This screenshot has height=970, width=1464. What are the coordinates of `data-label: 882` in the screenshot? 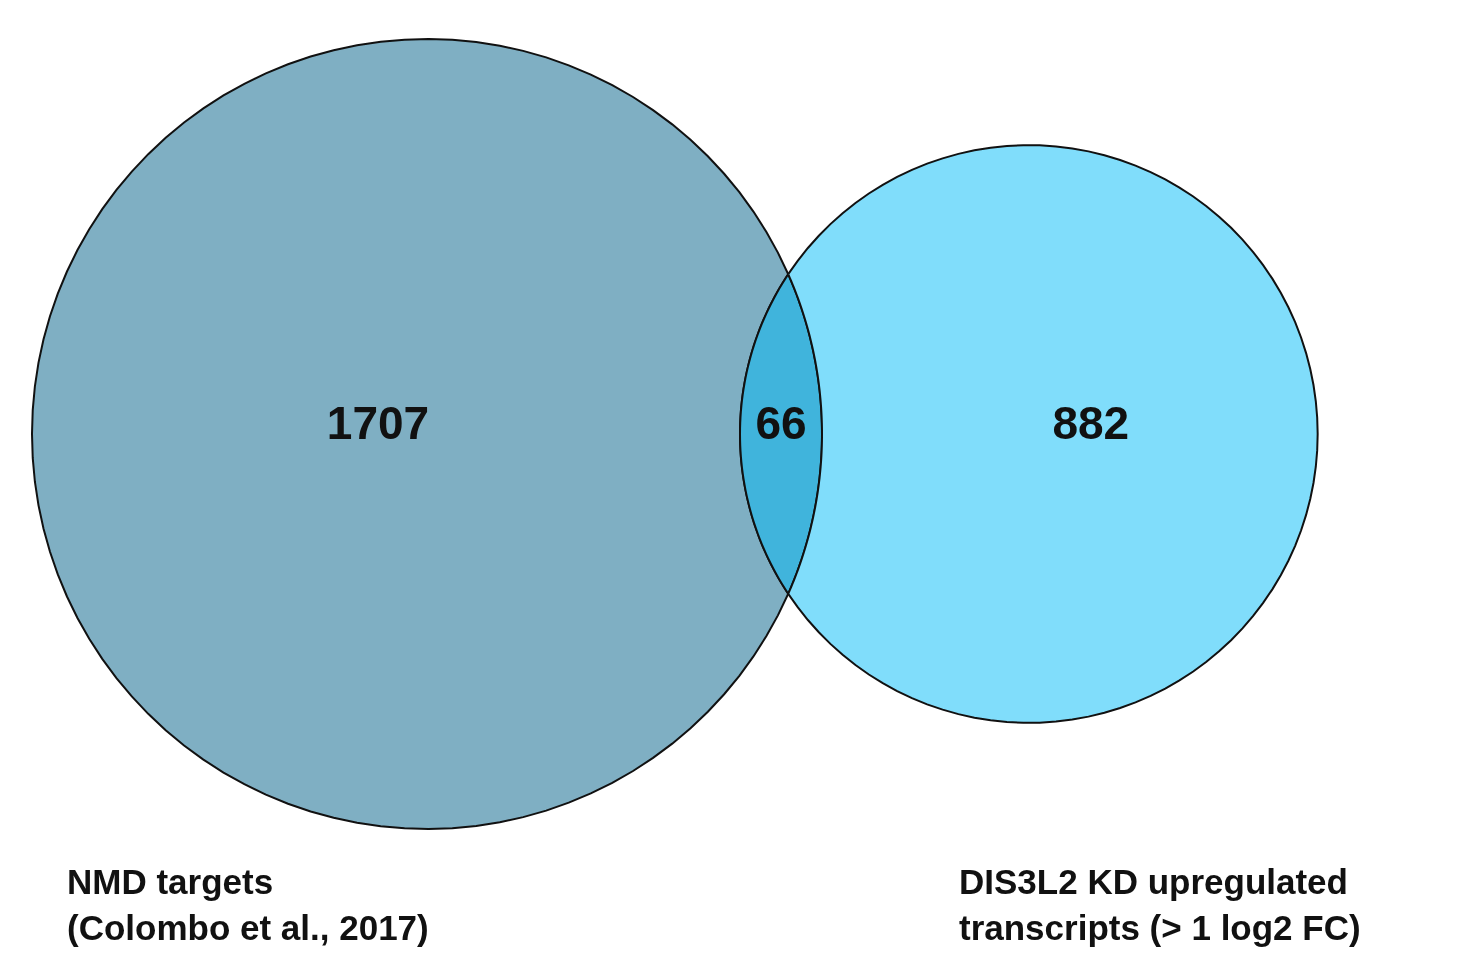 It's located at (1091, 422).